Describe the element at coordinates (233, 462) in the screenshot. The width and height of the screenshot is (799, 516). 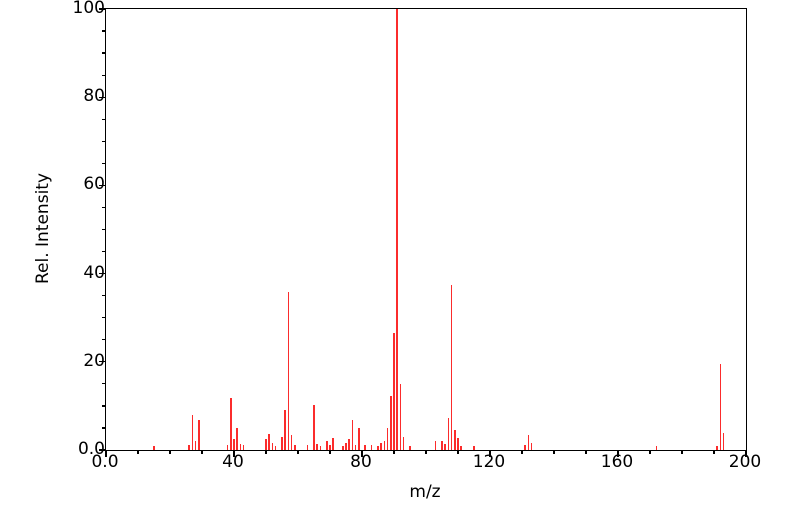
I see `x-tick-label: 40` at that location.